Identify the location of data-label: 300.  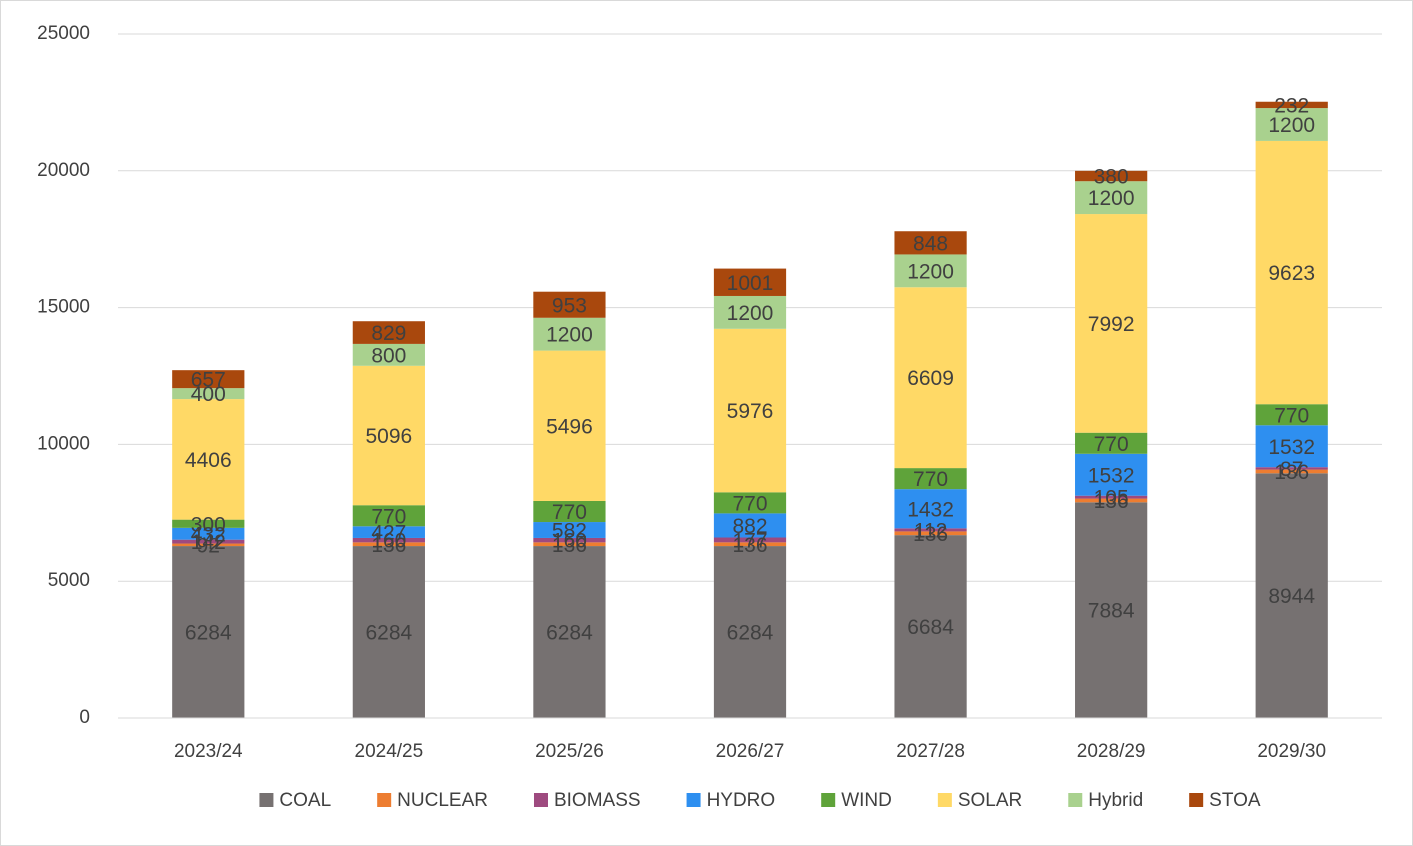
(208, 524).